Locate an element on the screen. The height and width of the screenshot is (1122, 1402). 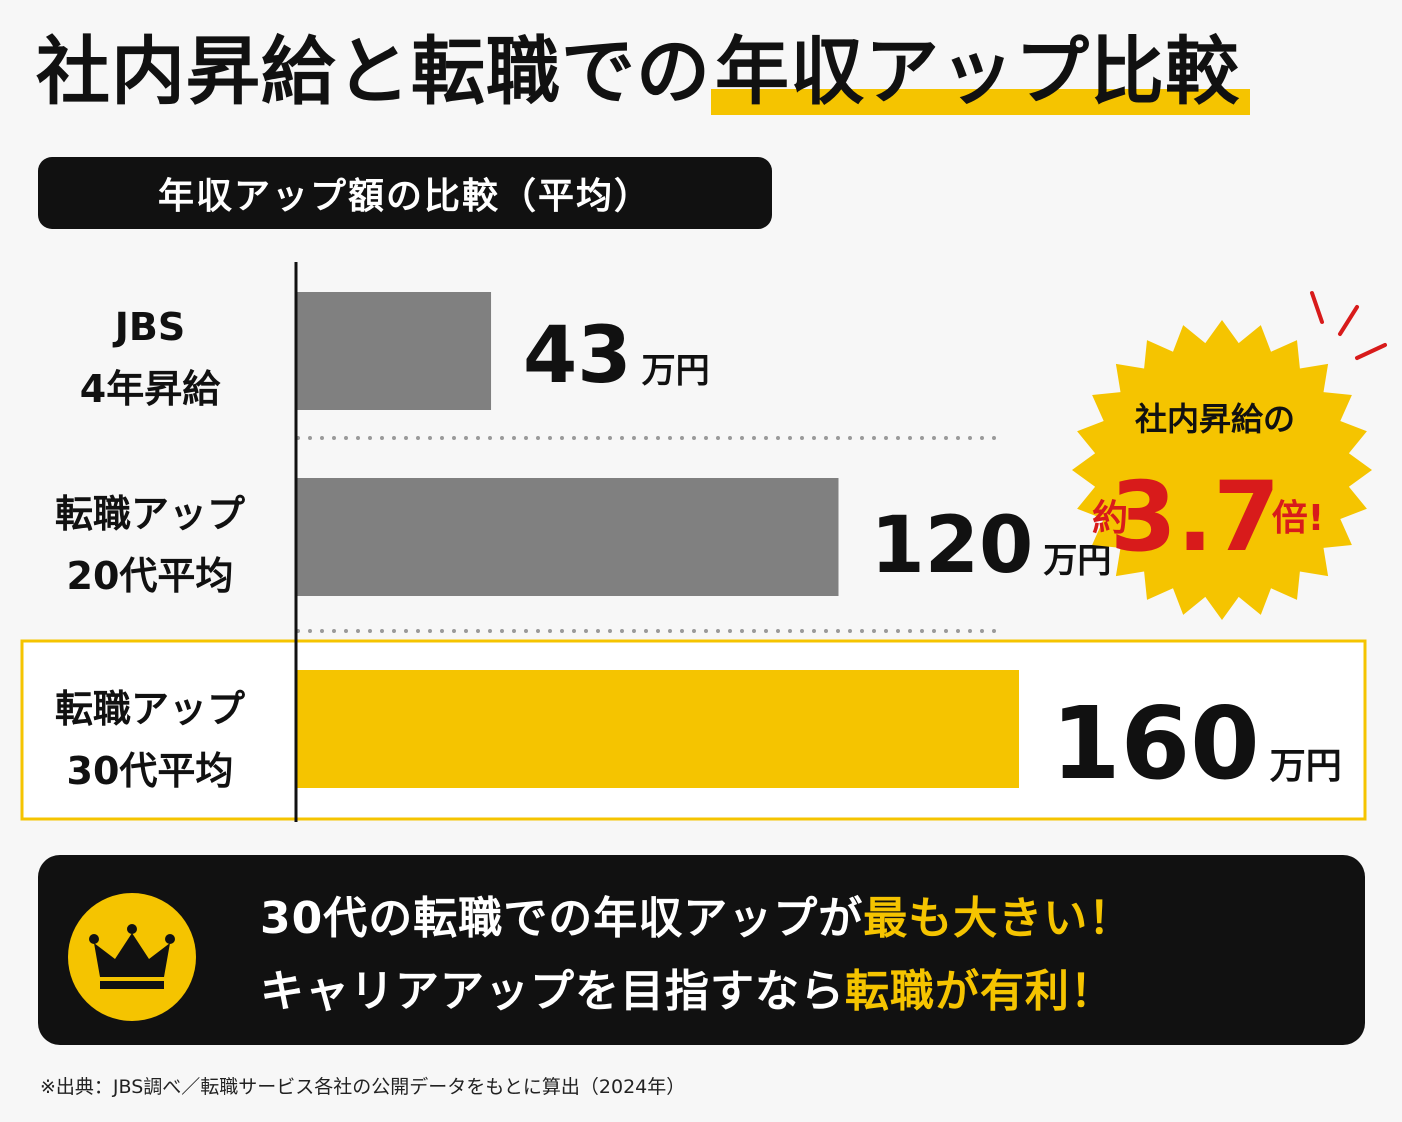
page-title: 社内昇給と転職での年収アップ比較 is located at coordinates (643, 72).